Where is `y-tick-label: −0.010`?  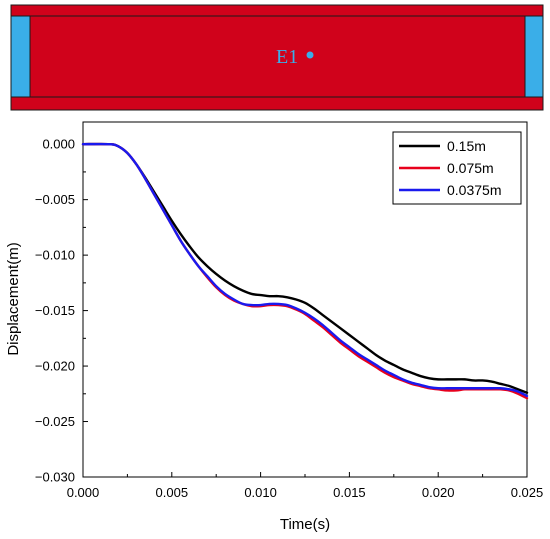 y-tick-label: −0.010 is located at coordinates (55, 255).